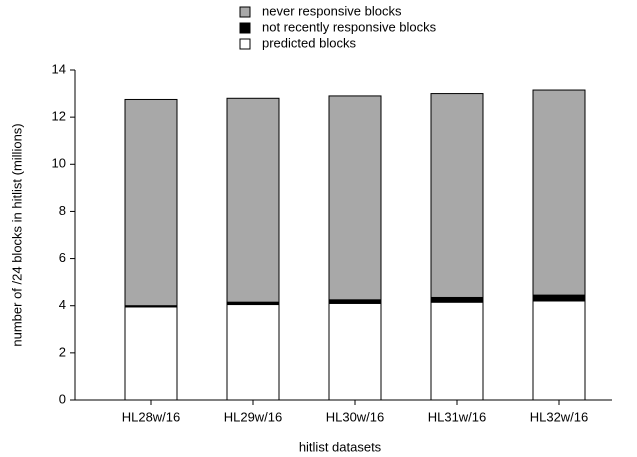  I want to click on legend-label: predicted blocks, so click(309, 42).